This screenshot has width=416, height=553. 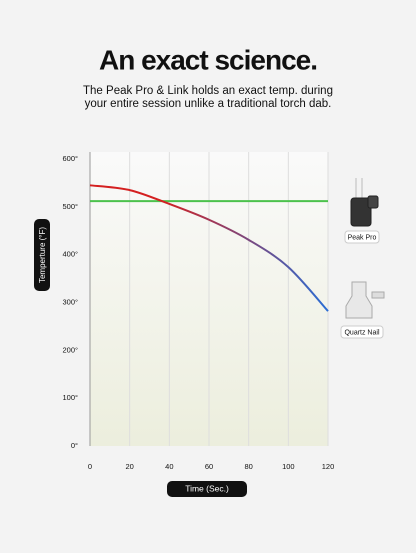 What do you see at coordinates (70, 397) in the screenshot?
I see `y-tick-label: 100°` at bounding box center [70, 397].